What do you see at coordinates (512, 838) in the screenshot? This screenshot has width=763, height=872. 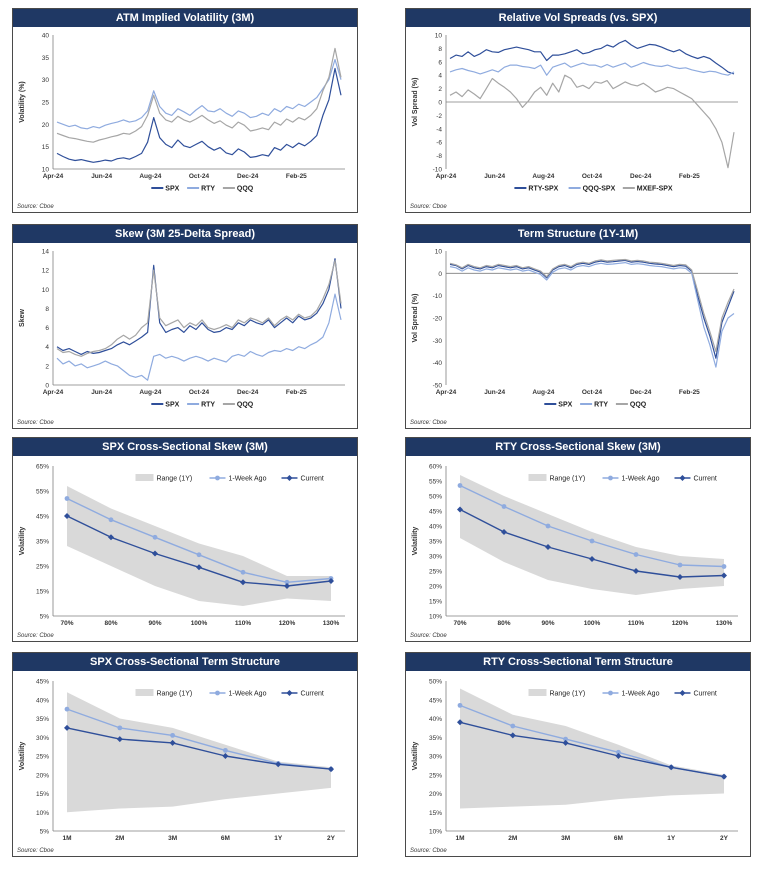 I see `x-tick-label: 2M` at bounding box center [512, 838].